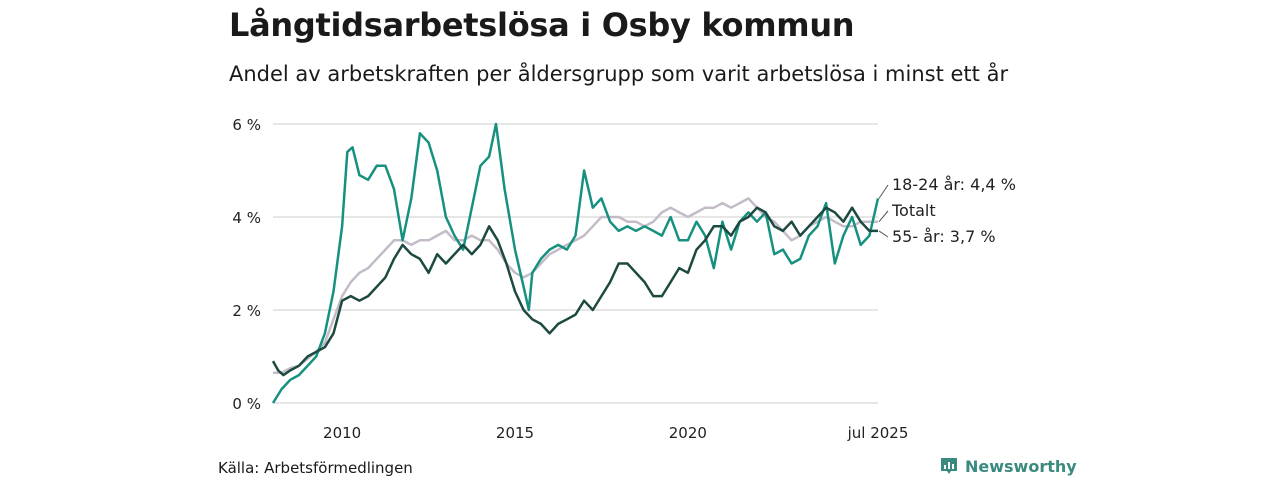 The width and height of the screenshot is (1280, 480). I want to click on brand-logo: Newsworthy, so click(1008, 466).